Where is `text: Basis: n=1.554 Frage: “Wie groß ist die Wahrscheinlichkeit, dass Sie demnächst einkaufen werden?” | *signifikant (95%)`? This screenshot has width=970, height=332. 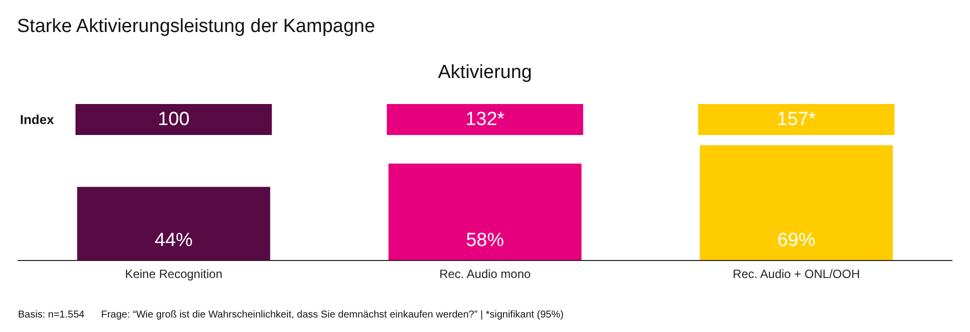
text: Basis: n=1.554 Frage: “Wie groß ist die Wahrscheinlichkeit, dass Sie demnächst einkaufen werden?” | *signifikant (95%) is located at coordinates (291, 315).